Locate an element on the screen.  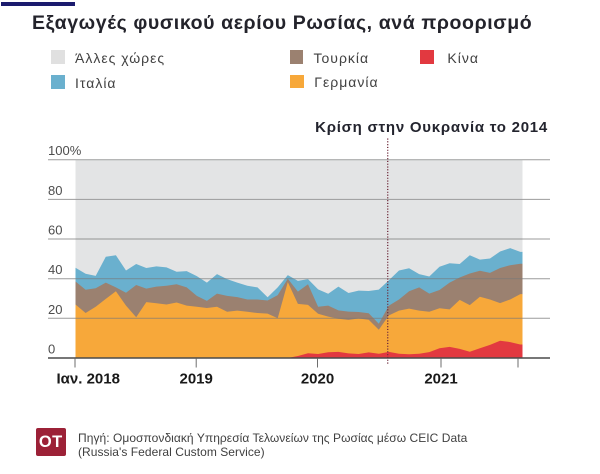
svg-text: 2020 is located at coordinates (317, 379).